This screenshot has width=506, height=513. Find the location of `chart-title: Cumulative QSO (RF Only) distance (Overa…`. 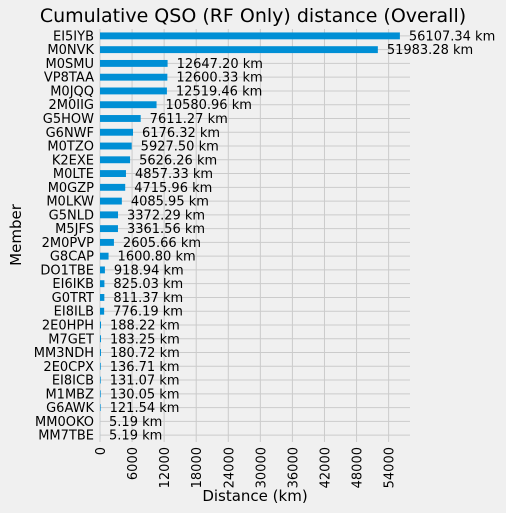

chart-title: Cumulative QSO (RF Only) distance (Overa… is located at coordinates (253, 16).